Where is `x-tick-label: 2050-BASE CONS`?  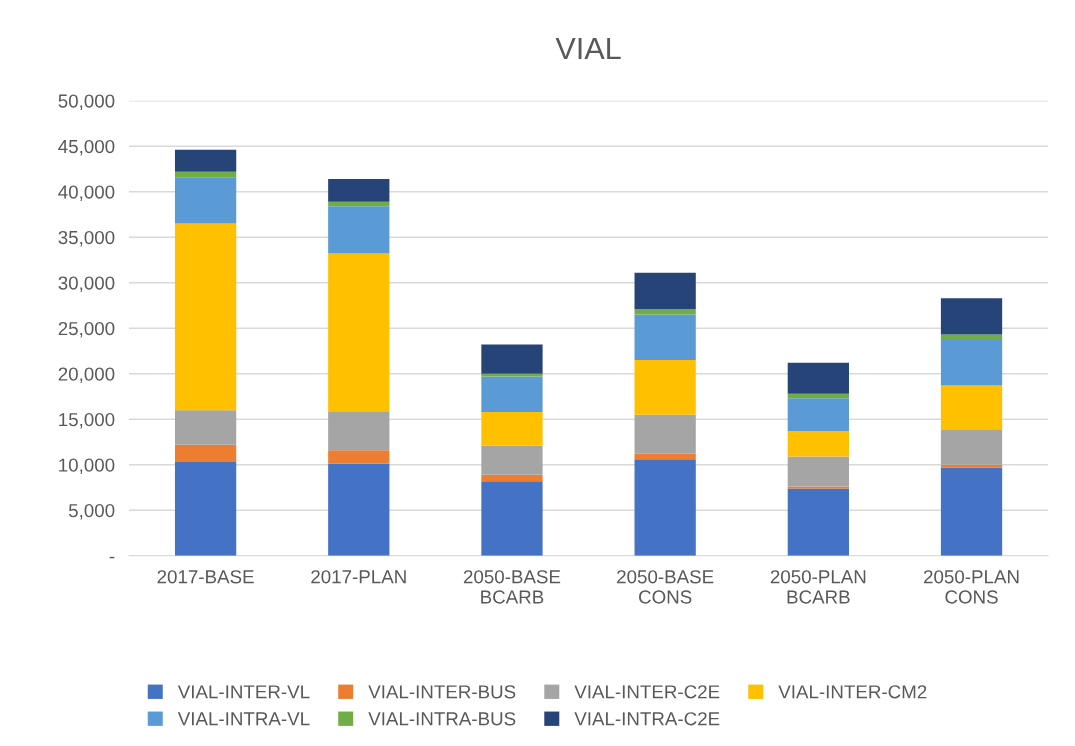
x-tick-label: 2050-BASE CONS is located at coordinates (665, 587).